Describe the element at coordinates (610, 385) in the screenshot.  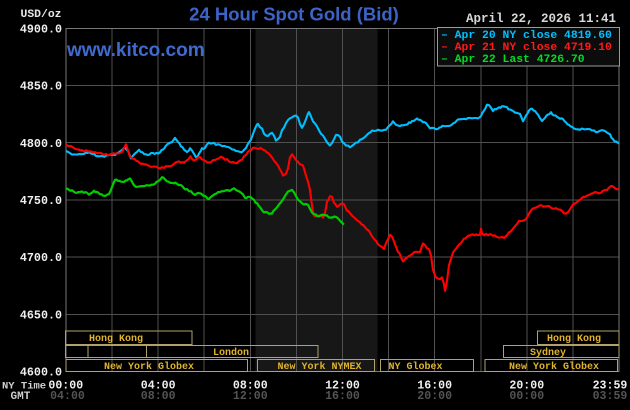
I see `svg-text: 23:59` at that location.